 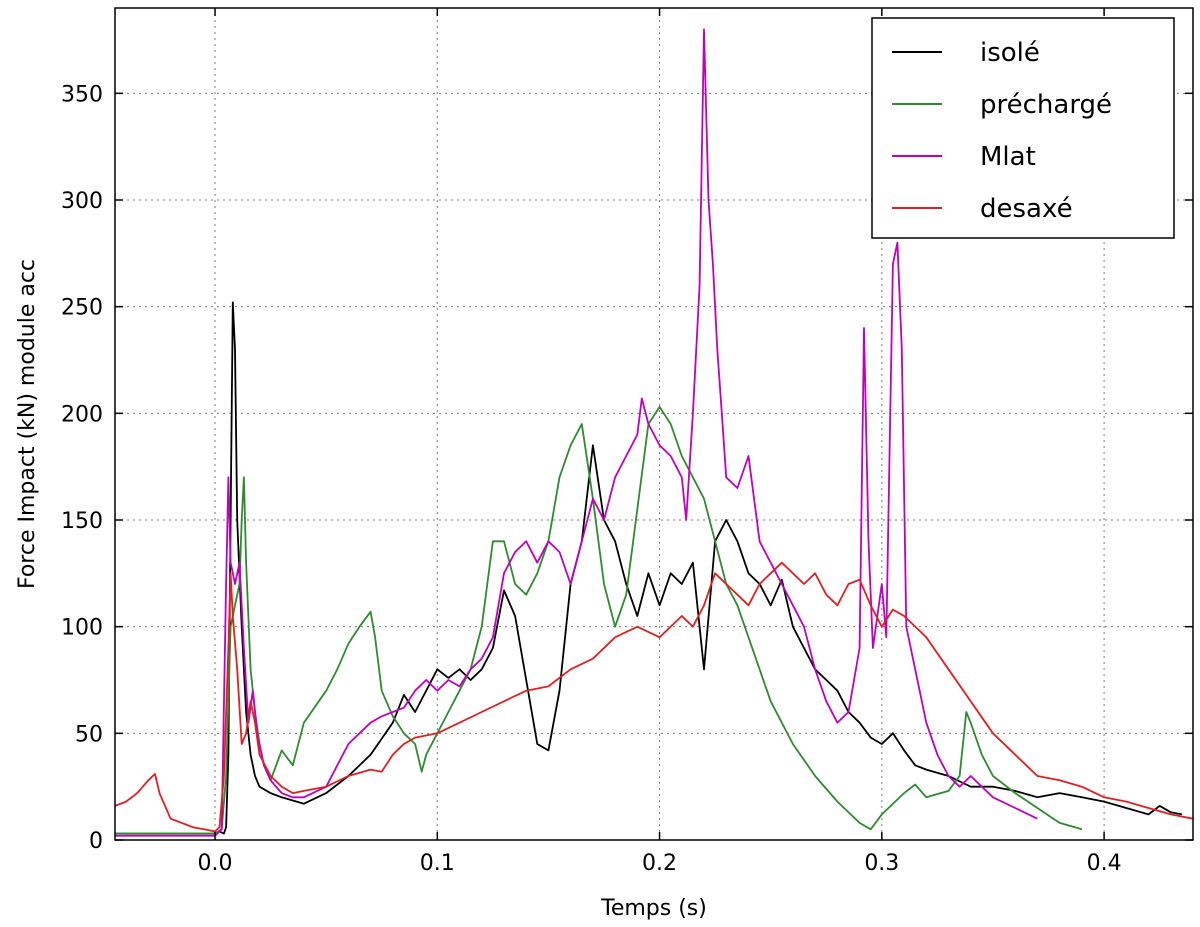 I want to click on y-tick-label: 150, so click(x=82, y=521).